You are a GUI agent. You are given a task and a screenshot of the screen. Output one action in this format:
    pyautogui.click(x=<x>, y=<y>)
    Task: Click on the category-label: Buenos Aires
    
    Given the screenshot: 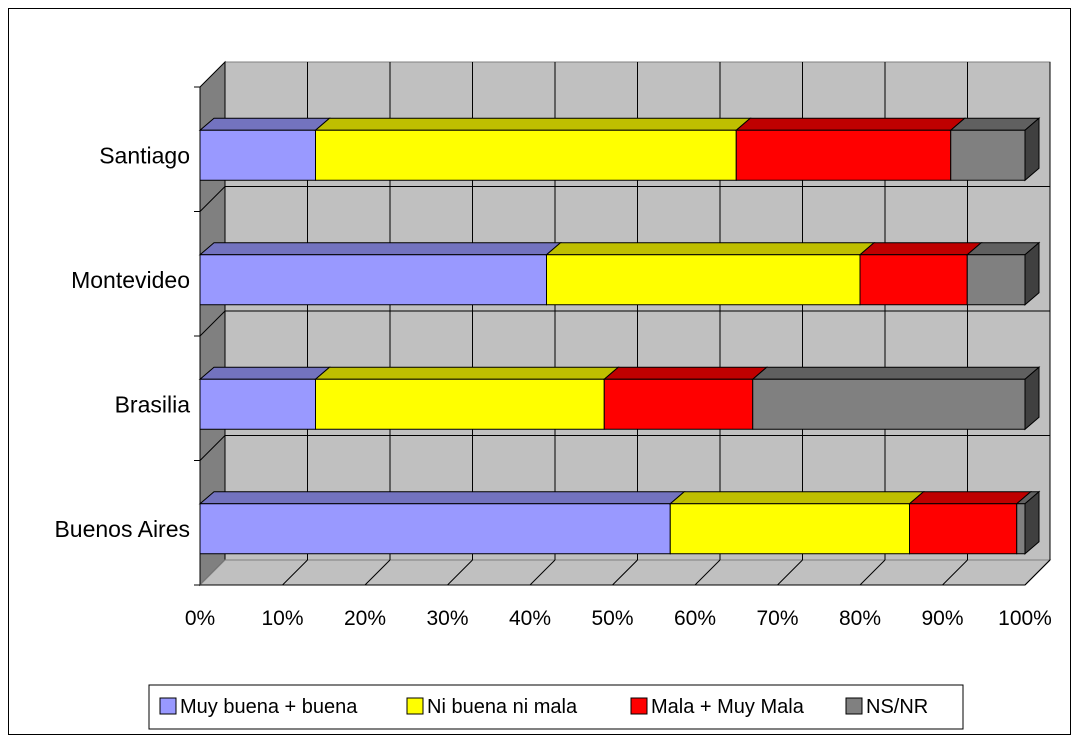 What is the action you would take?
    pyautogui.click(x=122, y=529)
    